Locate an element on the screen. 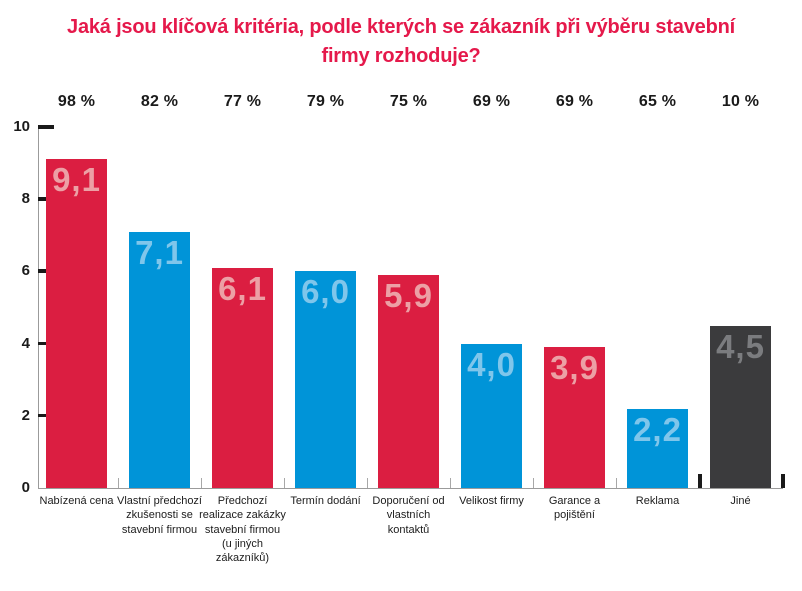  bar-value-label: 5,9 is located at coordinates (408, 295).